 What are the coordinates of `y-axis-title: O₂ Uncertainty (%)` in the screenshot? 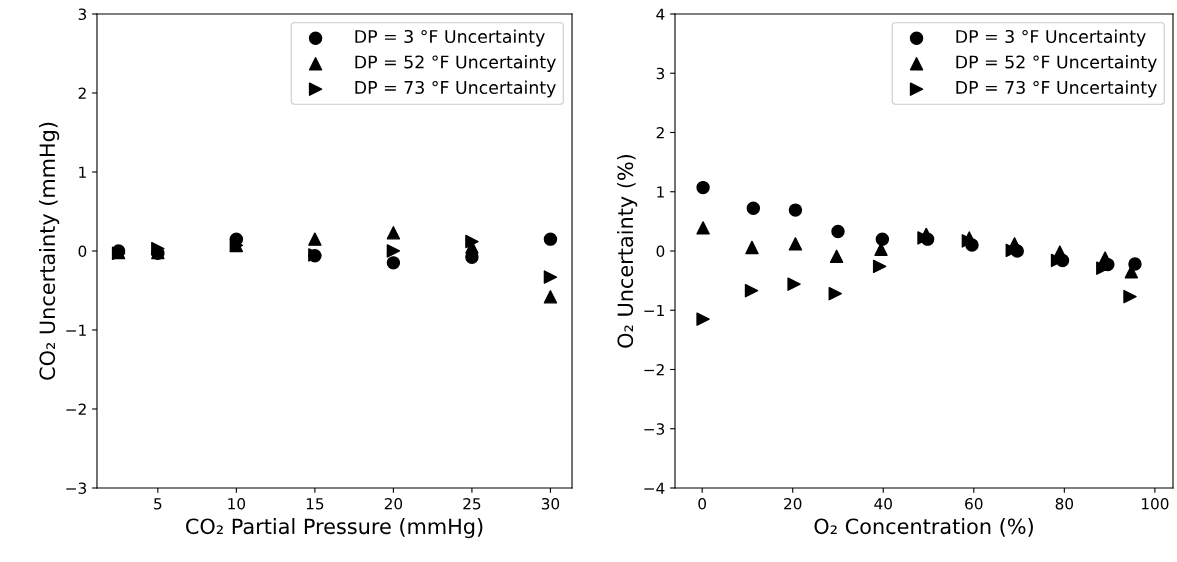 It's located at (627, 251).